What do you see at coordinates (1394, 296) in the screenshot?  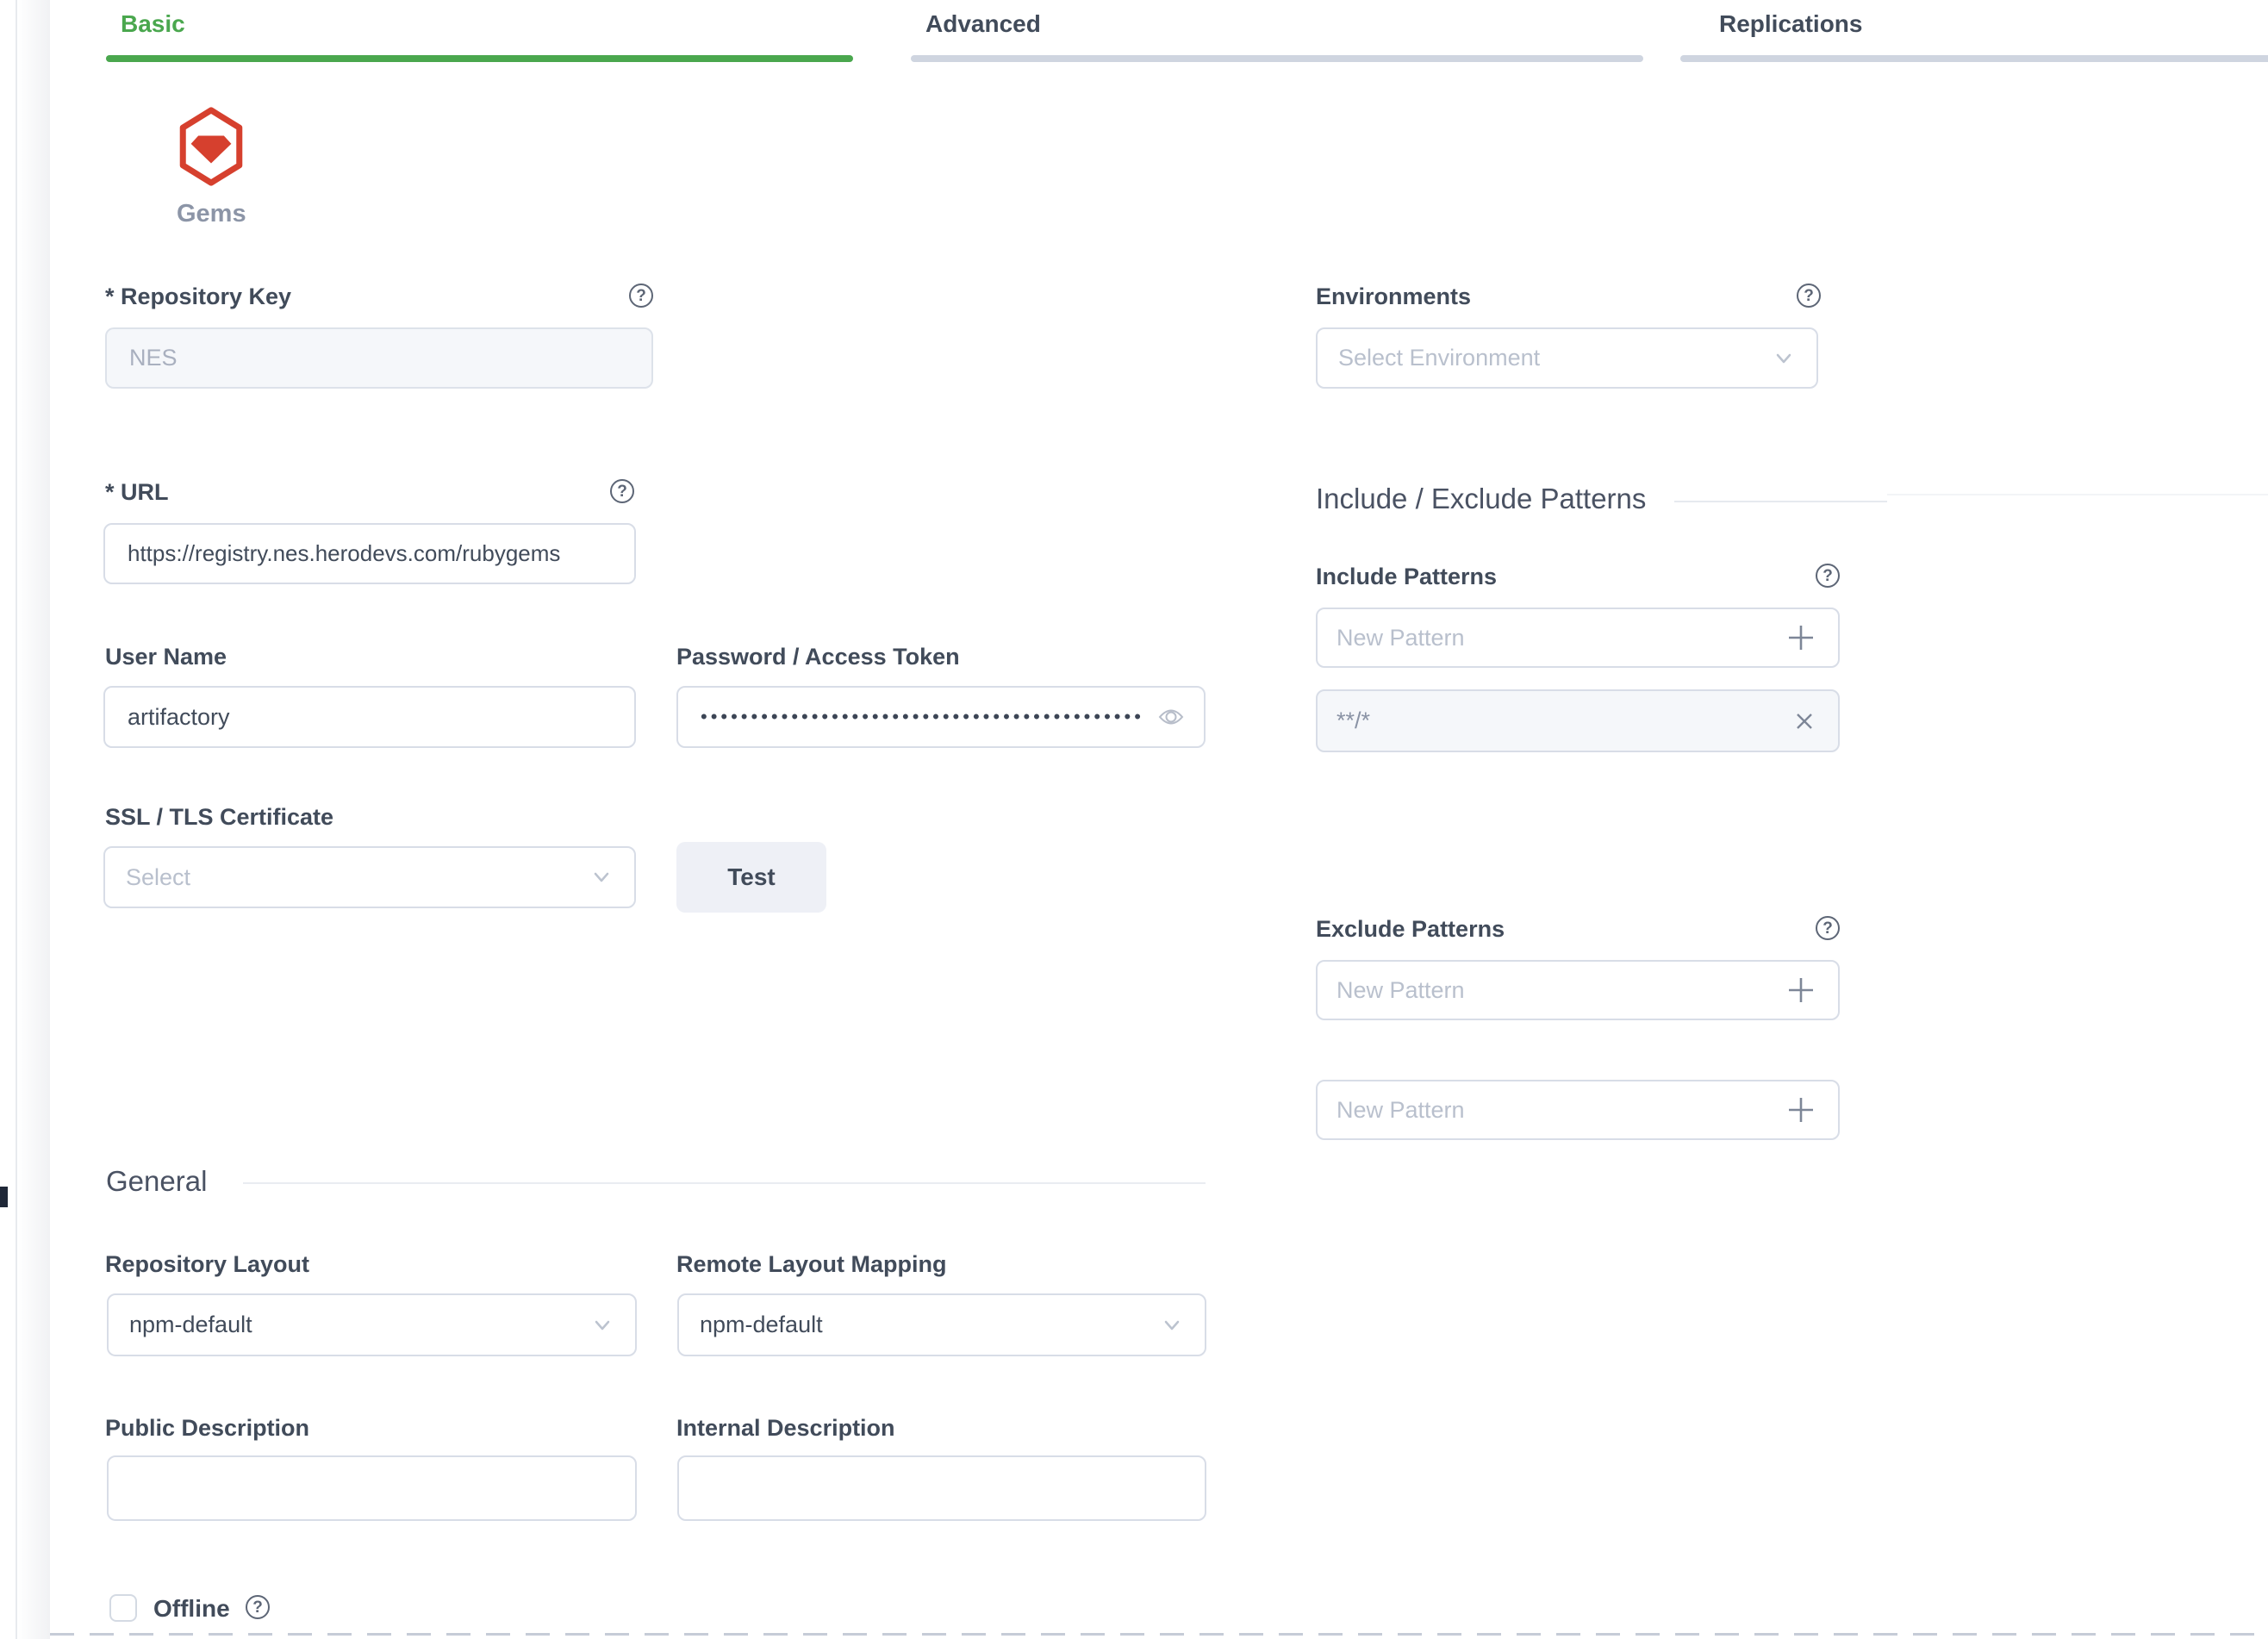 I see `environments-label: Environments` at bounding box center [1394, 296].